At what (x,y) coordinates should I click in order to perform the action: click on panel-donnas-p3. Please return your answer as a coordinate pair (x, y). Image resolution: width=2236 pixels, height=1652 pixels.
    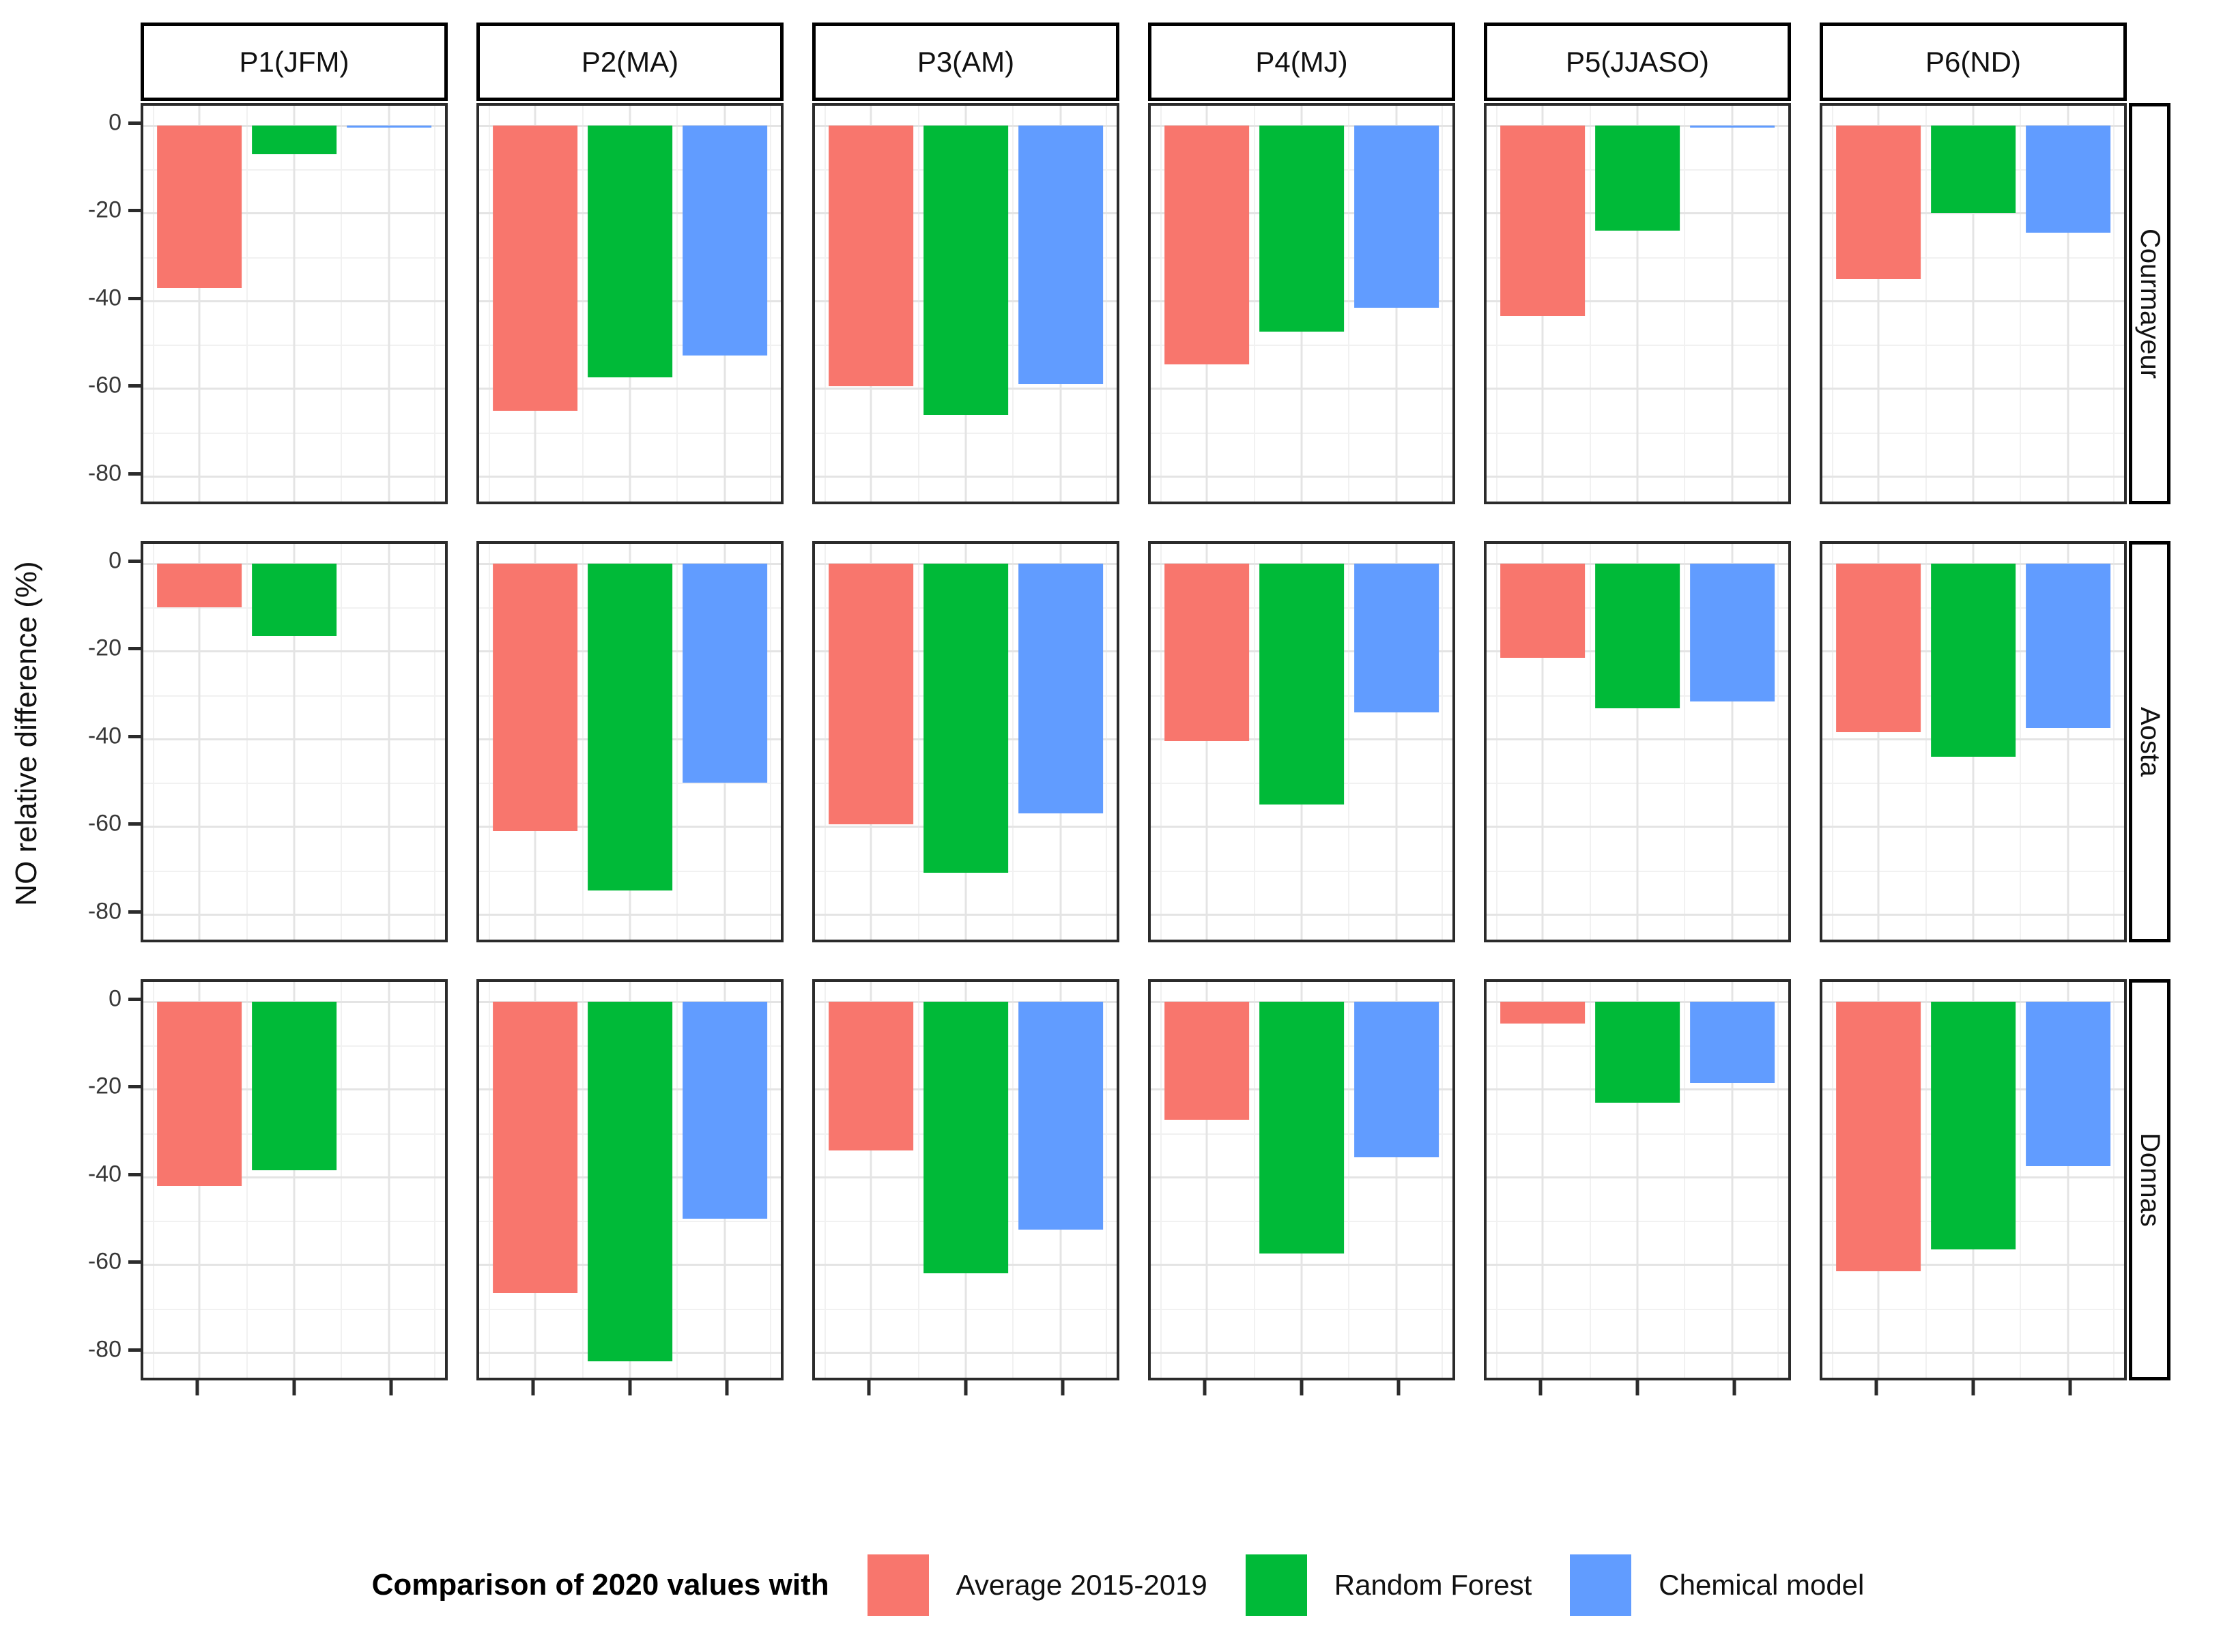
    Looking at the image, I should click on (965, 1179).